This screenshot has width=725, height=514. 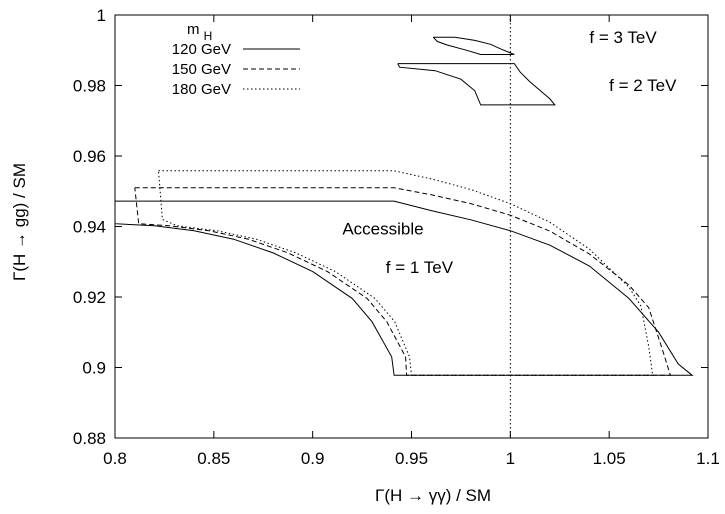 I want to click on x-tick-label: 0.85, so click(x=213, y=458).